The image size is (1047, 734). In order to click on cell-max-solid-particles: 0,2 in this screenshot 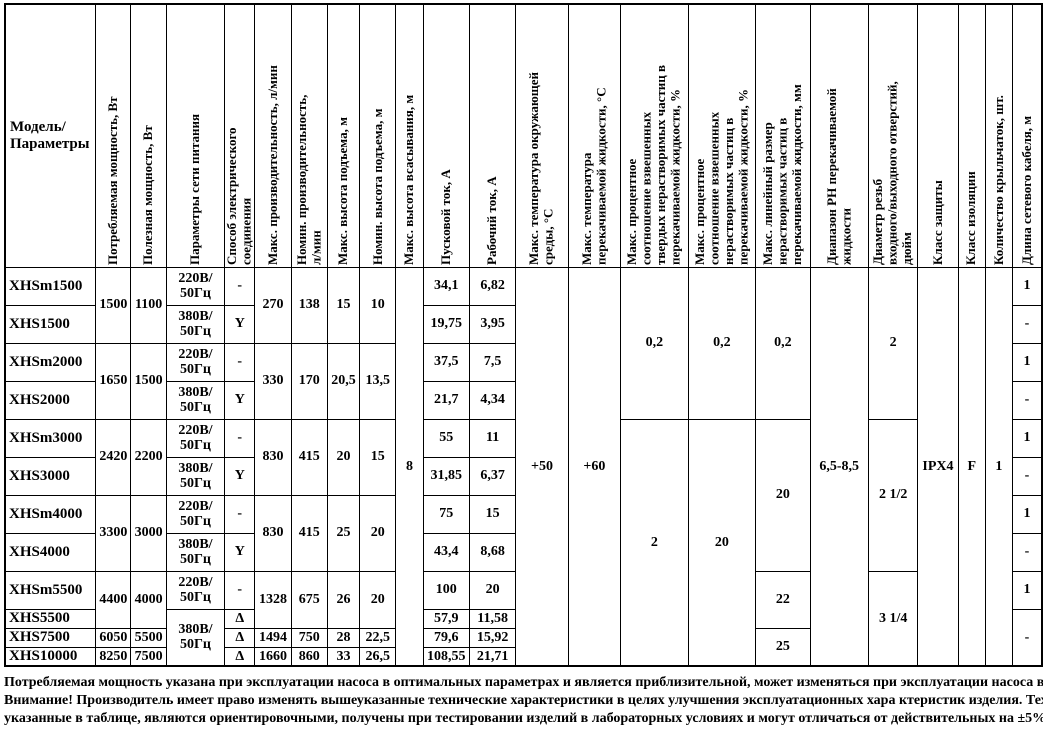, I will do `click(654, 343)`.